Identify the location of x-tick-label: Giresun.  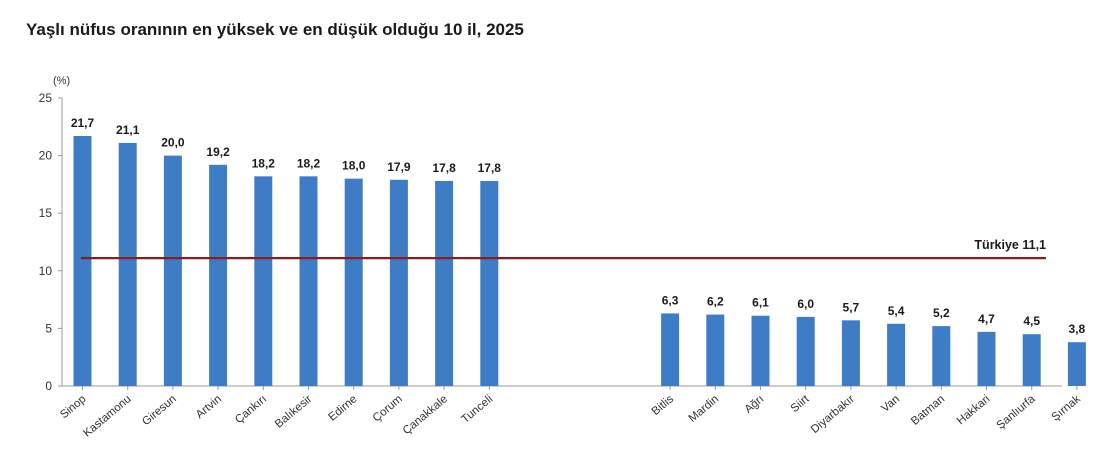
(159, 410).